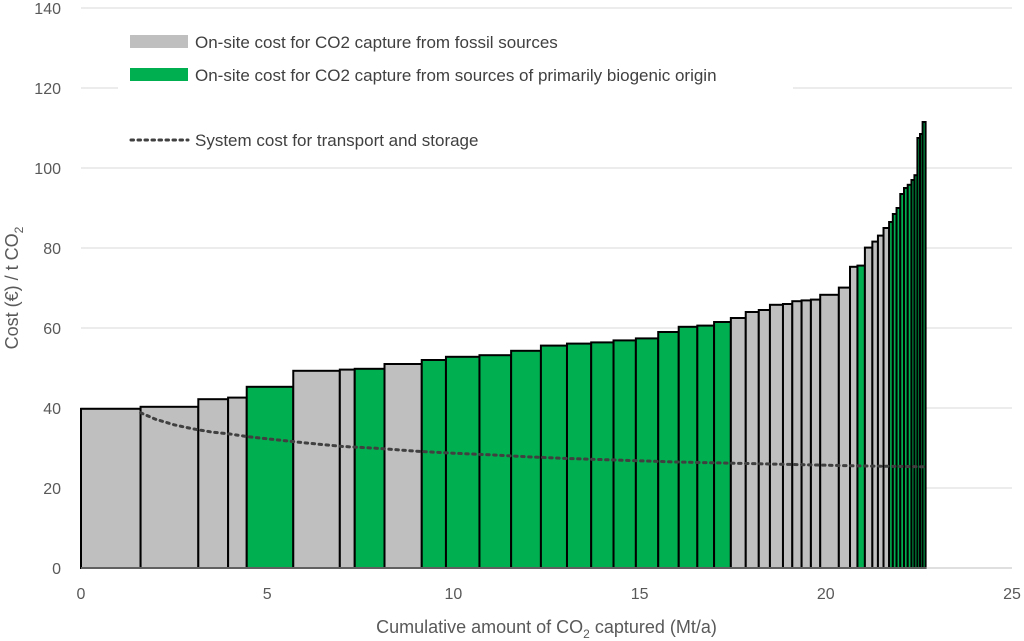  Describe the element at coordinates (52, 489) in the screenshot. I see `y-tick-label: 20` at that location.